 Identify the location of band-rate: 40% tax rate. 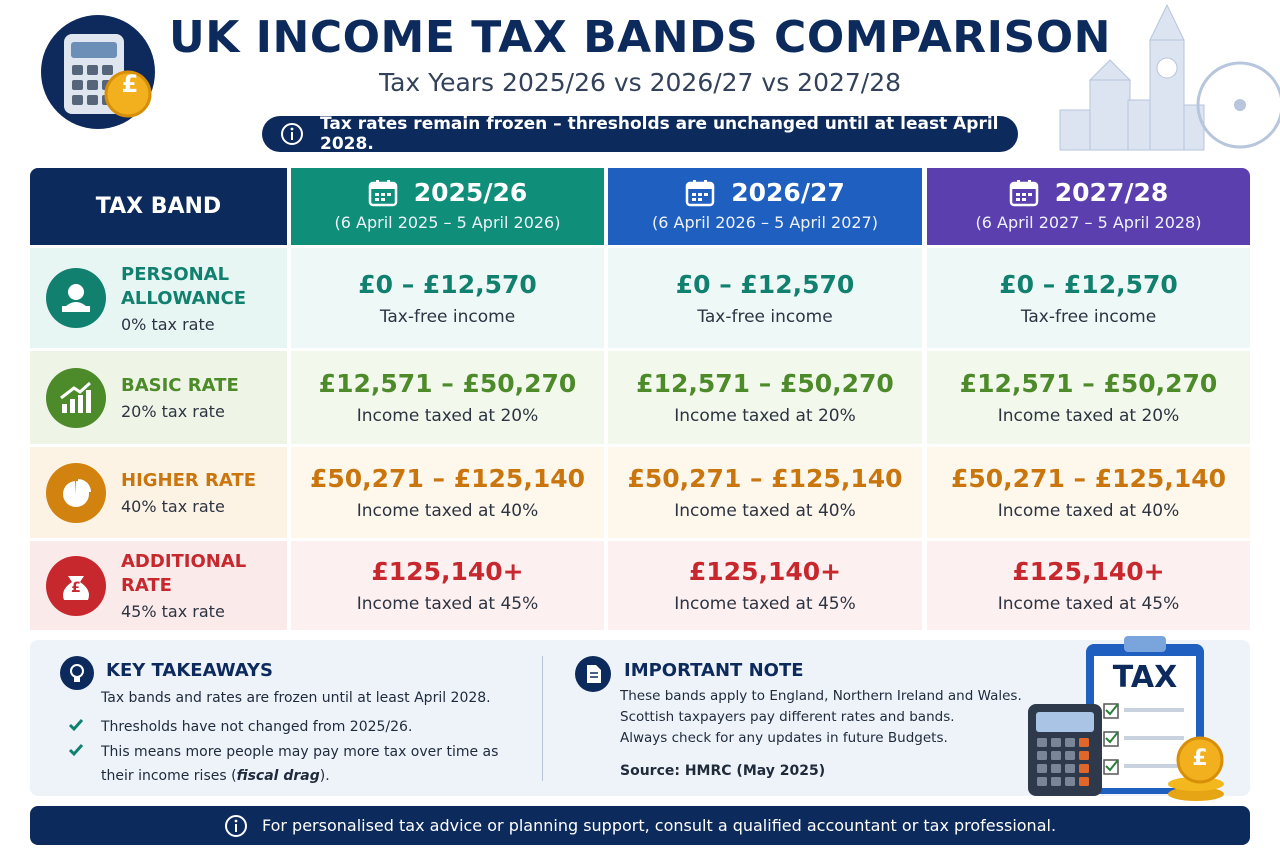
(173, 506).